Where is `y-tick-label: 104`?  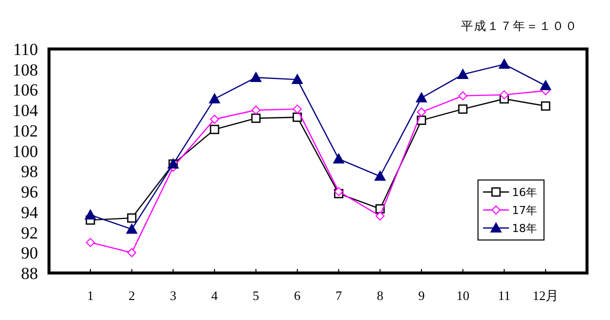
y-tick-label: 104 is located at coordinates (25, 110).